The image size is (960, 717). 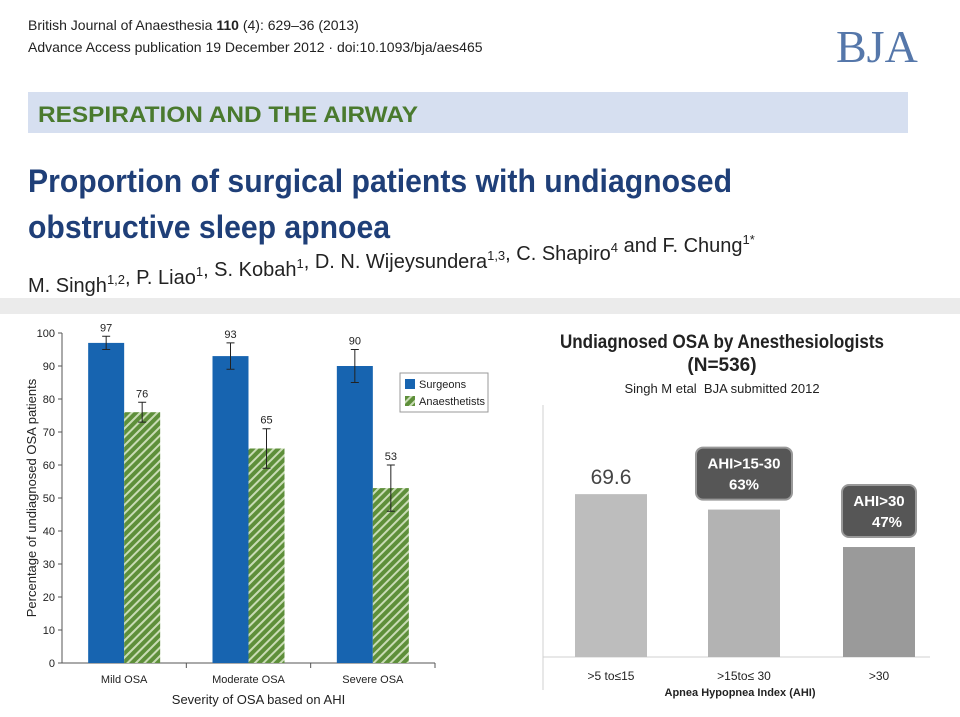 What do you see at coordinates (49, 631) in the screenshot?
I see `y-tick-label: 10` at bounding box center [49, 631].